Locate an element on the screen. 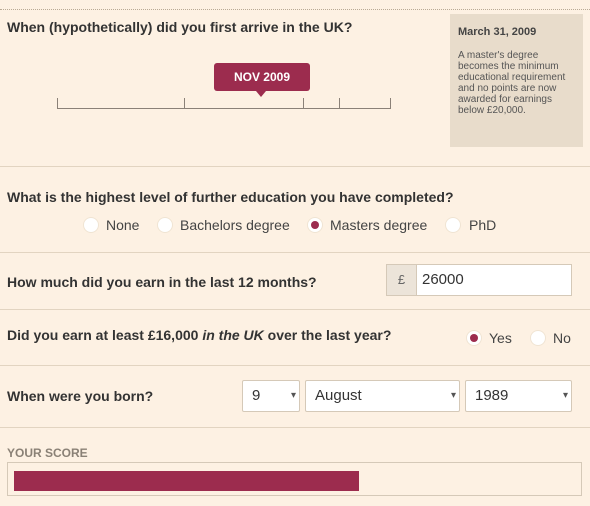 The width and height of the screenshot is (590, 506). score-meter is located at coordinates (294, 479).